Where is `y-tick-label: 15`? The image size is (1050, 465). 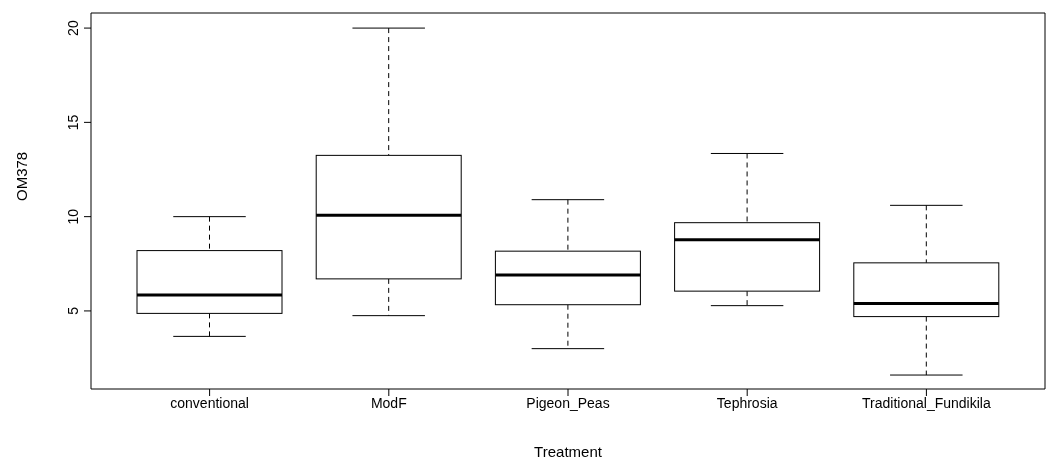 y-tick-label: 15 is located at coordinates (73, 122).